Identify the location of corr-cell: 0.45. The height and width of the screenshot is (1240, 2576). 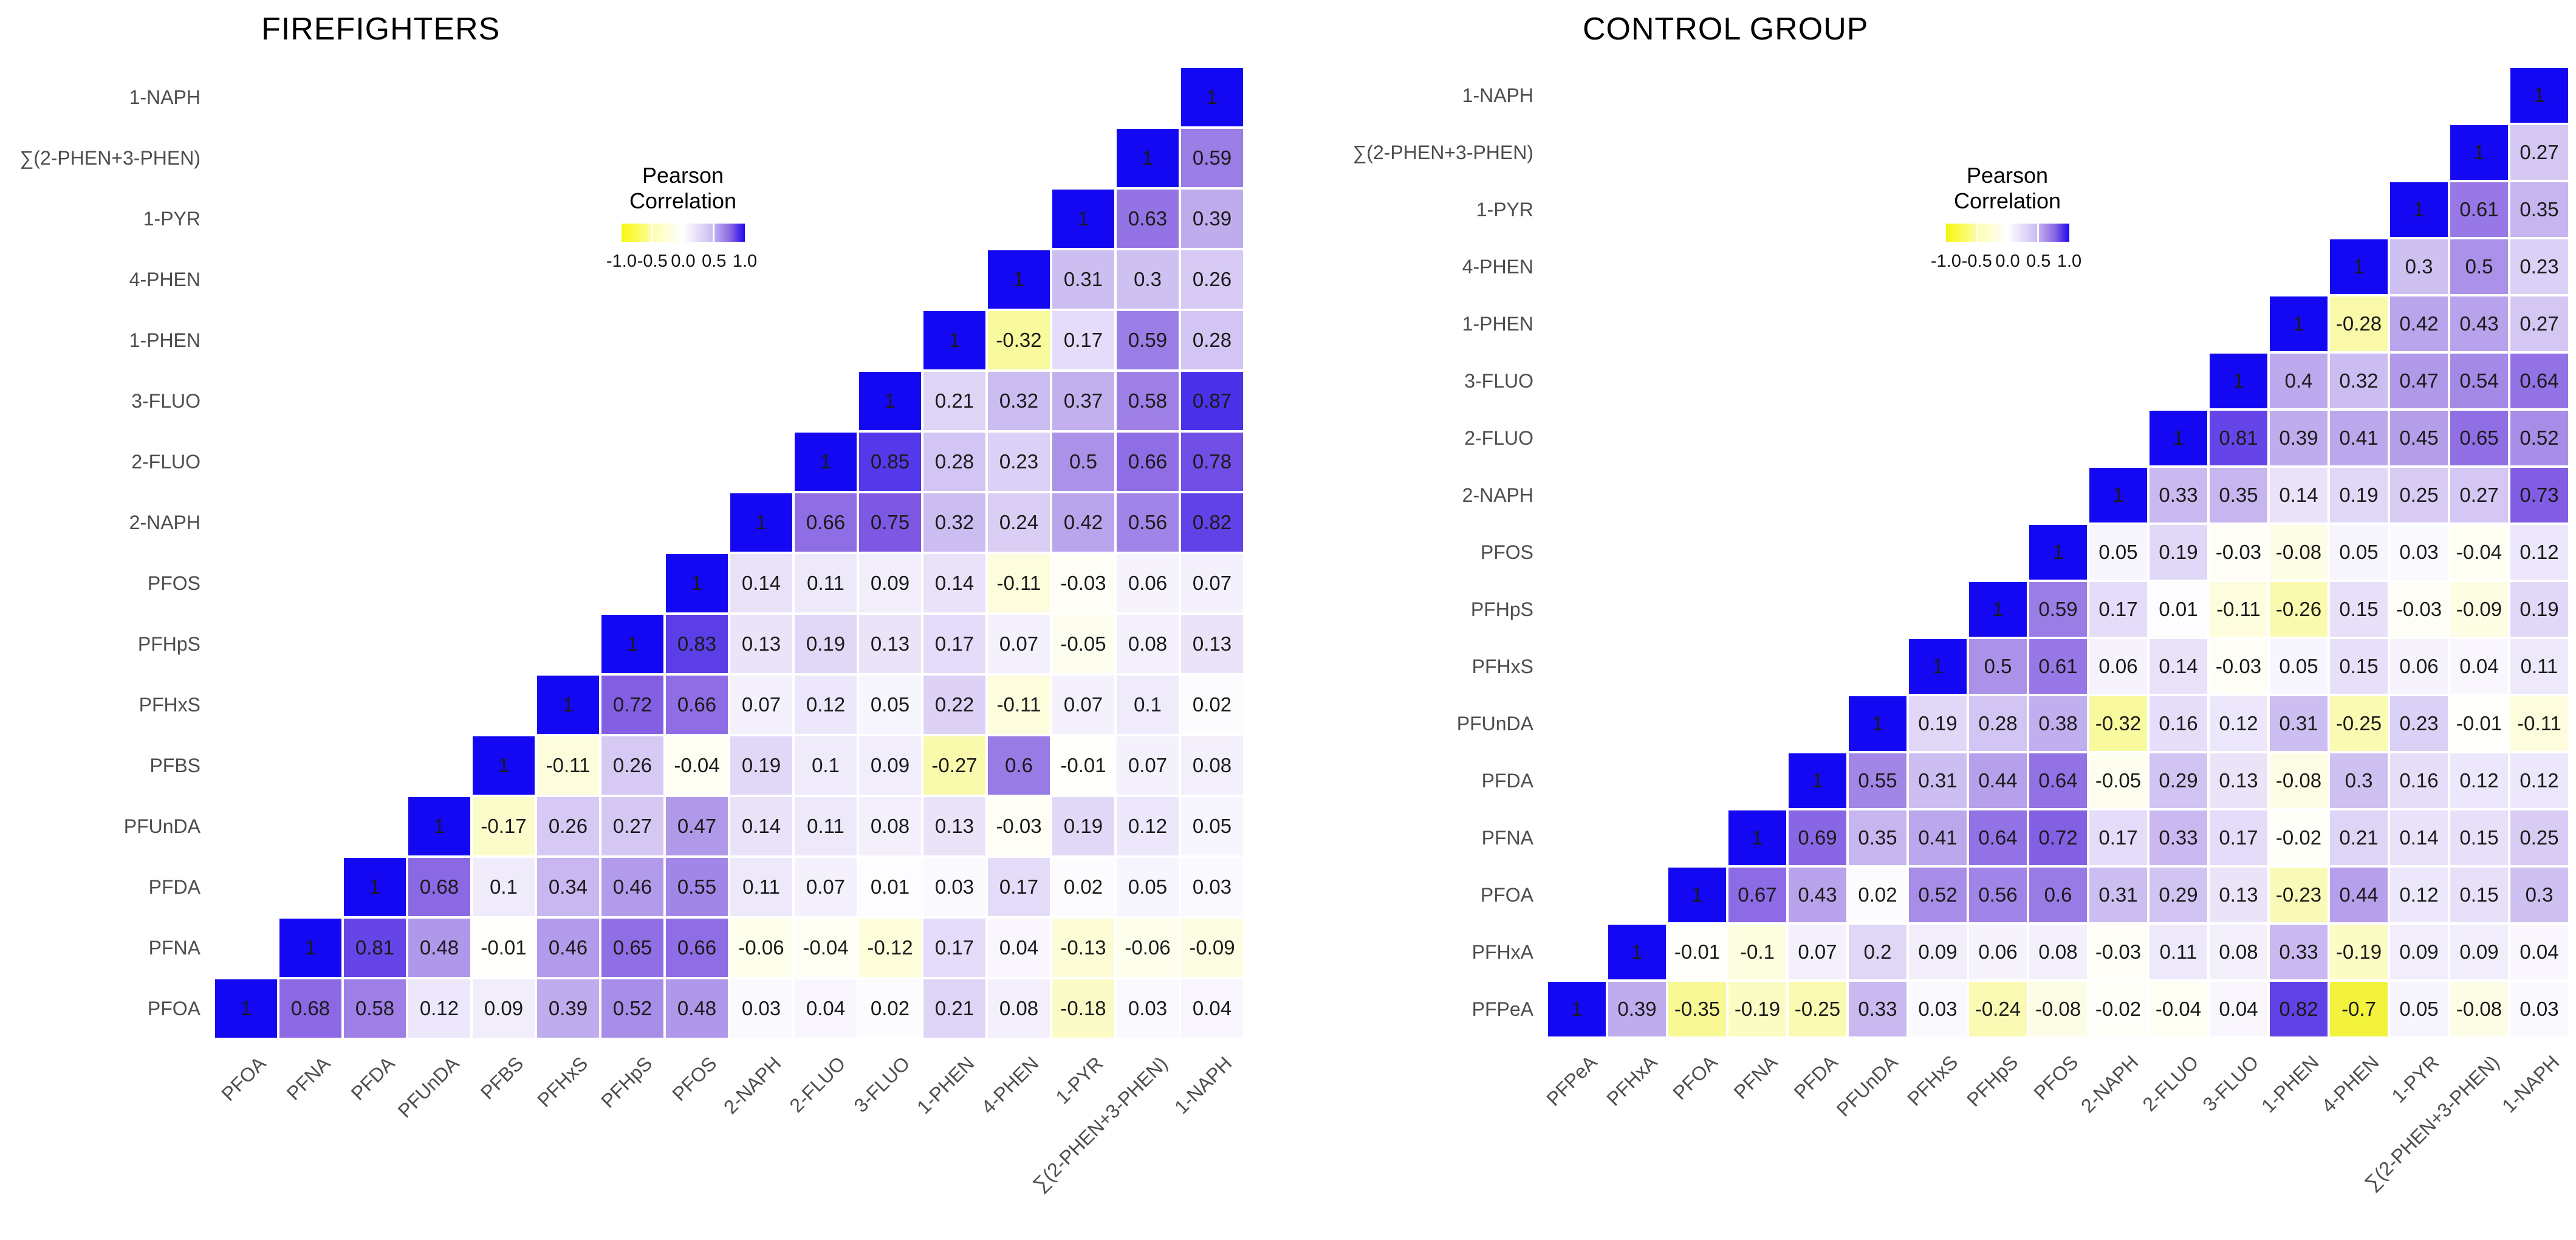
(2419, 438).